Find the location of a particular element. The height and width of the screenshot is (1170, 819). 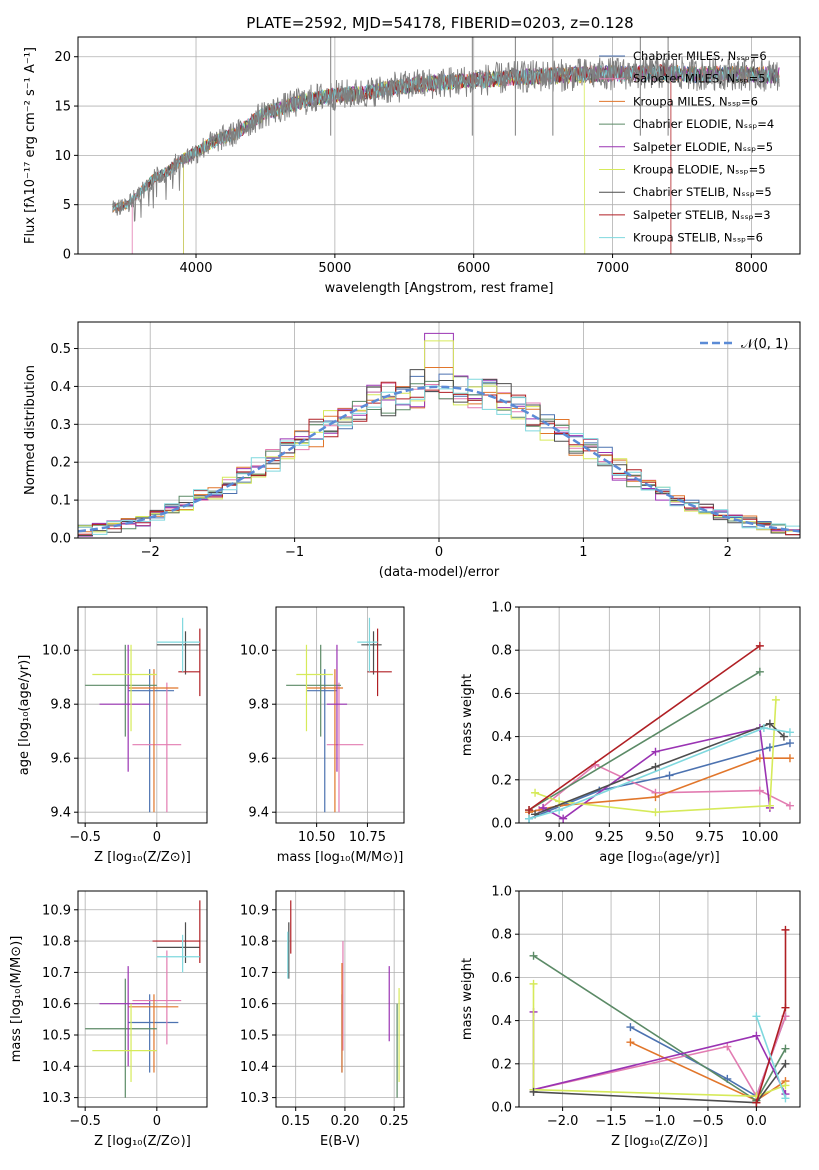

legend-entry: Kroupa ELODIE, Nₛₛₚ=5 is located at coordinates (699, 170).